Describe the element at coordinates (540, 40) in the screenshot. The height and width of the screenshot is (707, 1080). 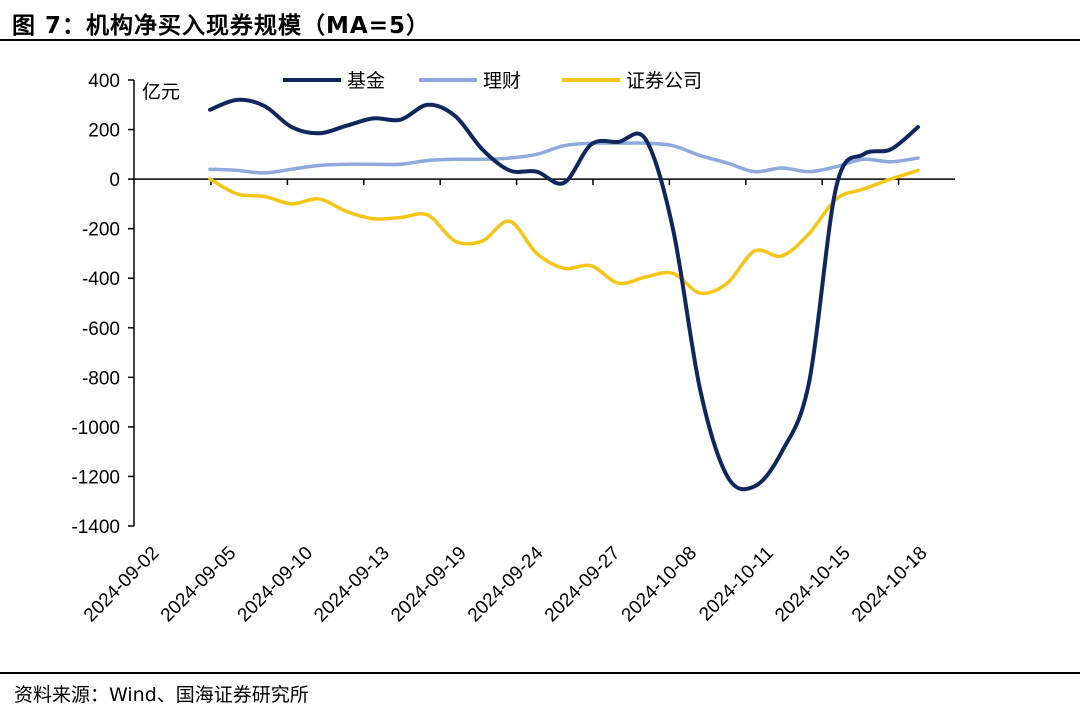
I see `top-divider` at that location.